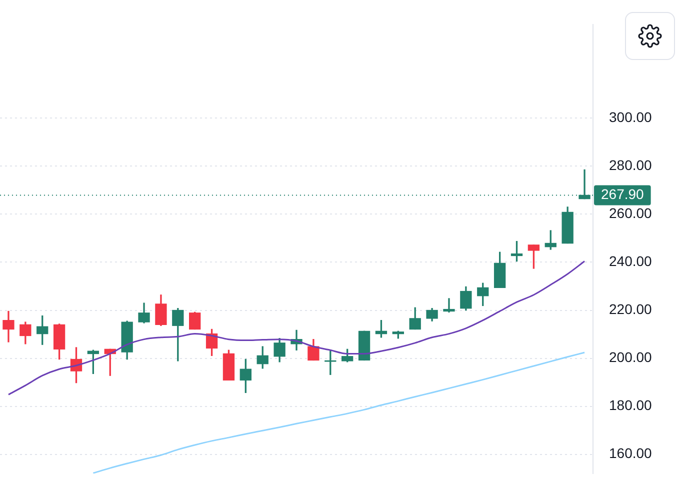 The height and width of the screenshot is (498, 690). What do you see at coordinates (630, 309) in the screenshot?
I see `y-tick-label: 220.00` at bounding box center [630, 309].